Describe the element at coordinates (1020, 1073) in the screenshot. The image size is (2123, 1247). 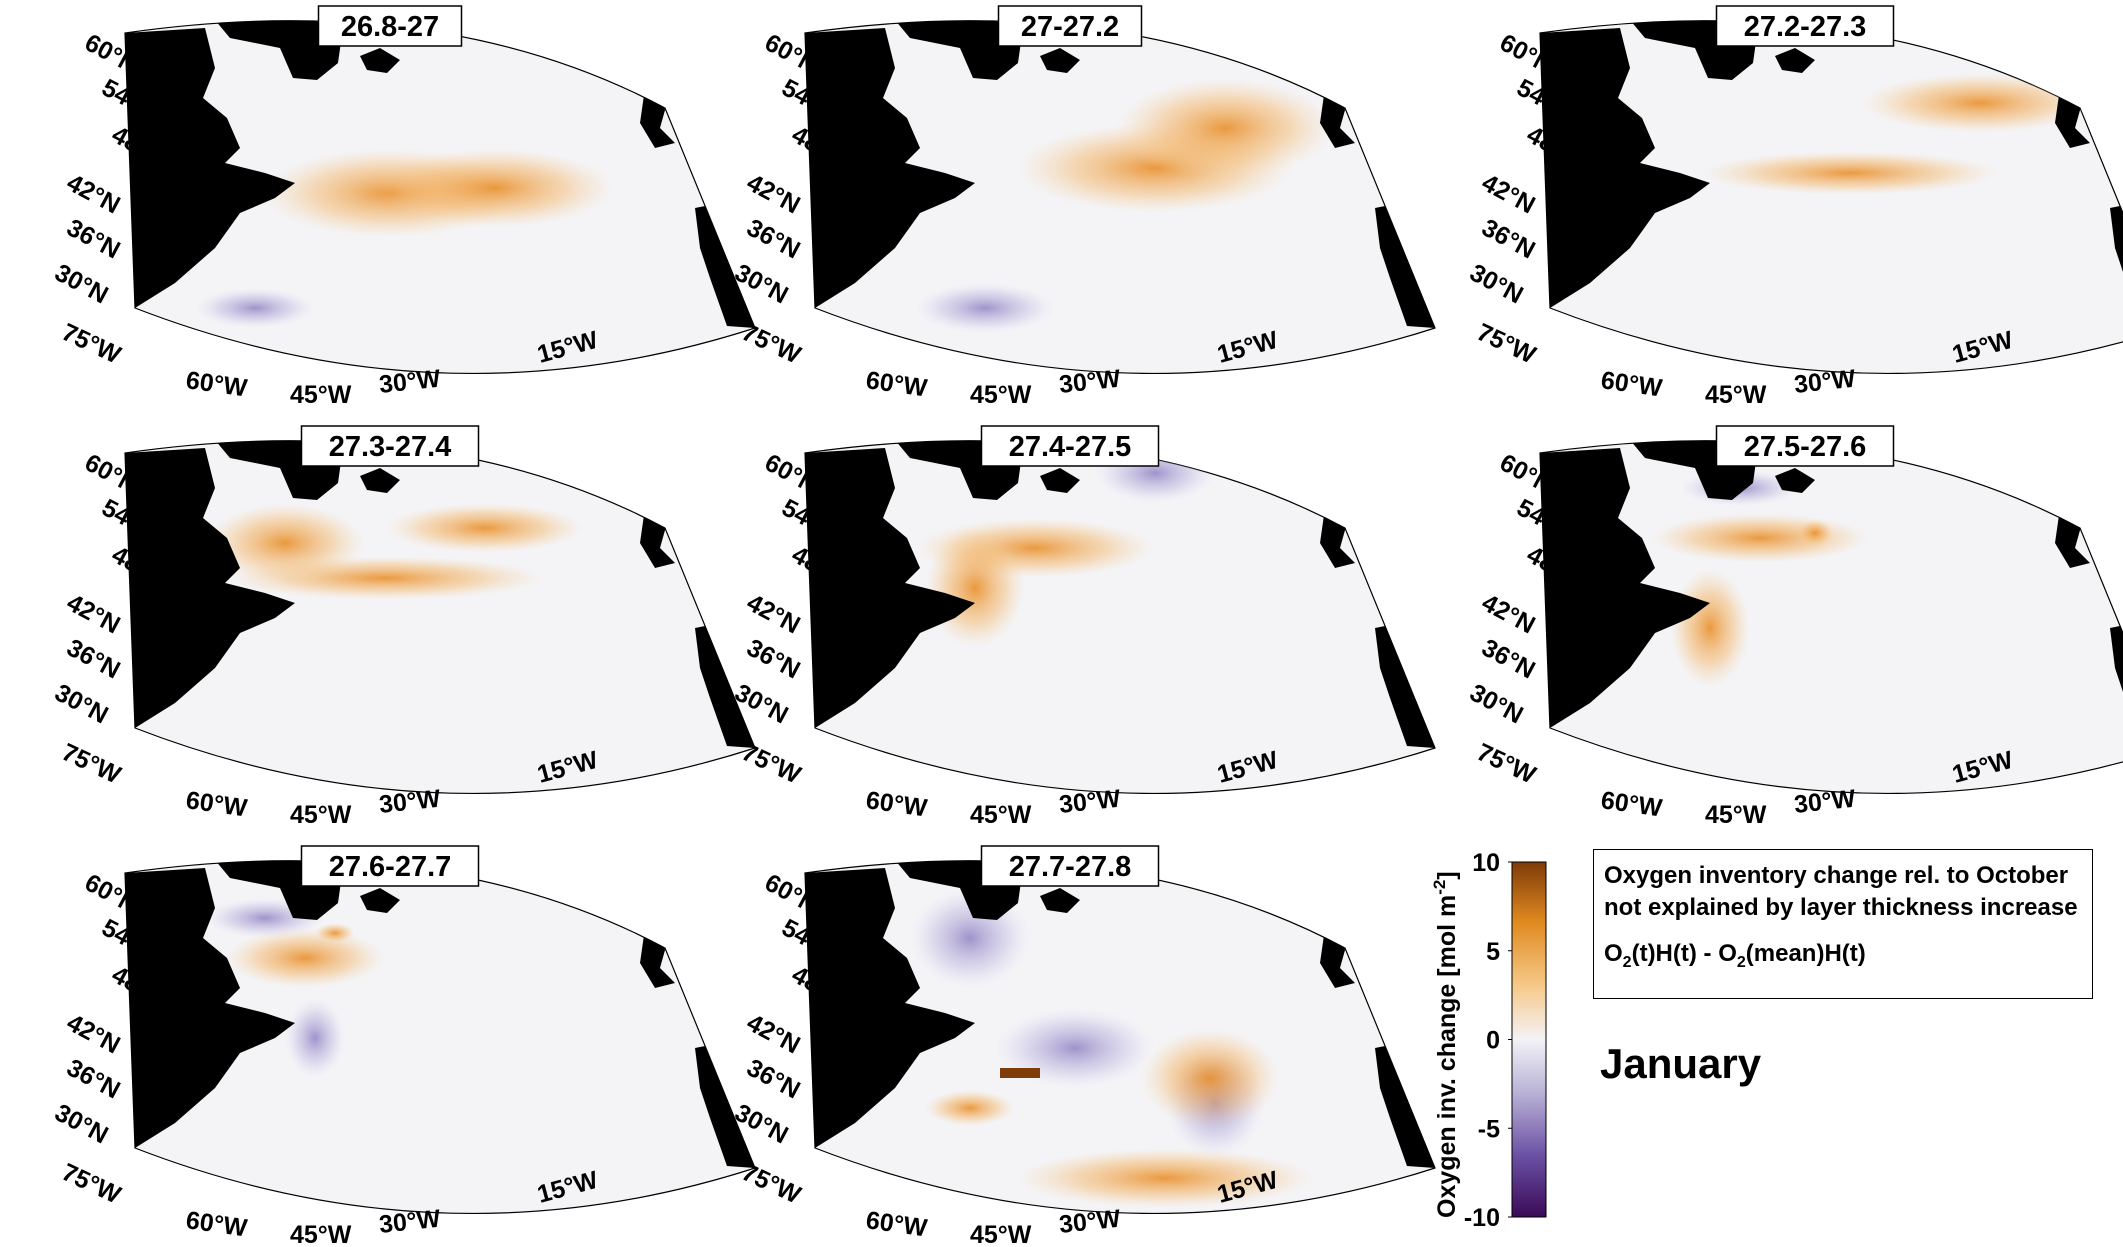
I see `strong-anomaly-bar` at that location.